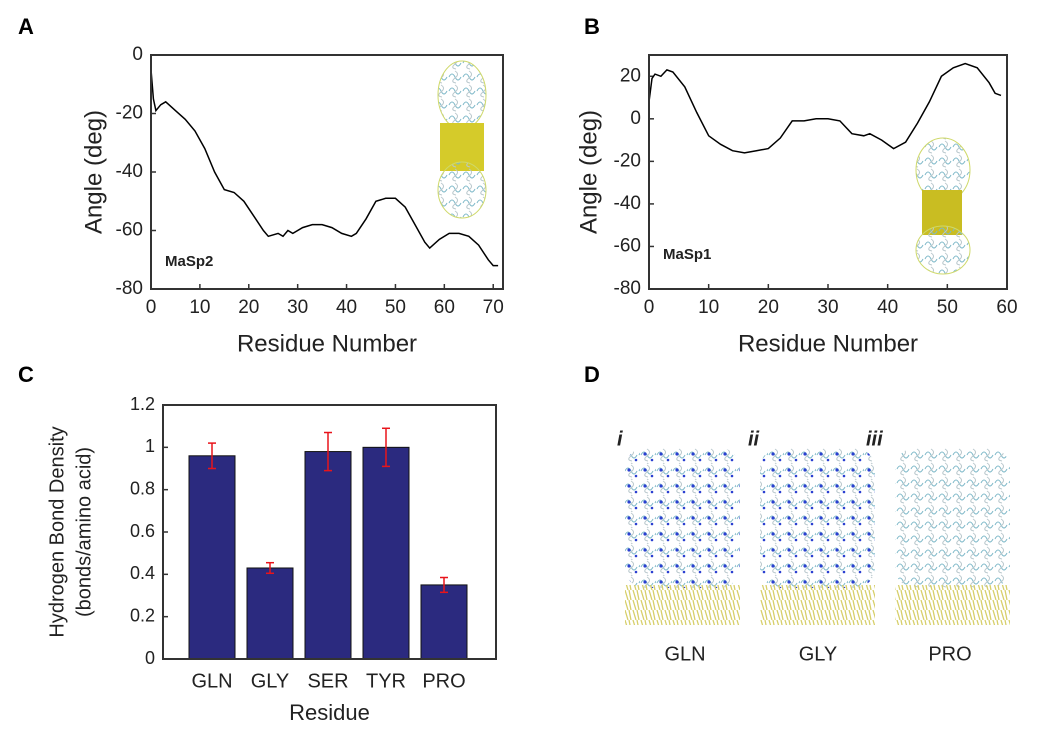  What do you see at coordinates (684, 654) in the screenshot?
I see `image-label: GLN` at bounding box center [684, 654].